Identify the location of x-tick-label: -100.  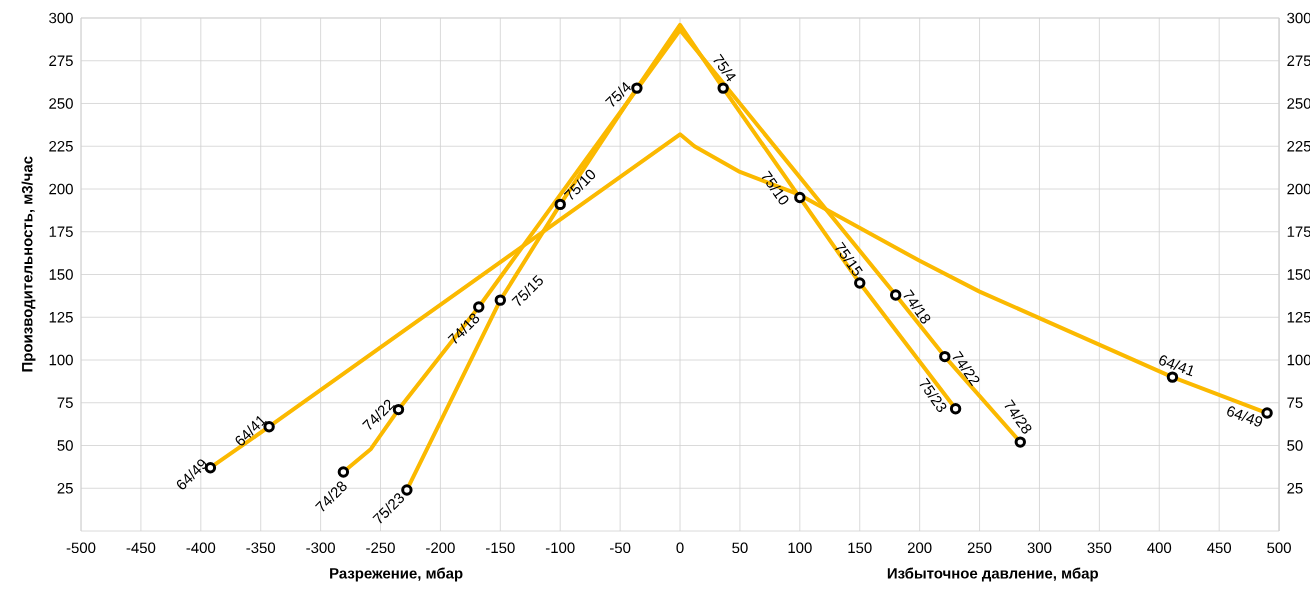
(560, 548).